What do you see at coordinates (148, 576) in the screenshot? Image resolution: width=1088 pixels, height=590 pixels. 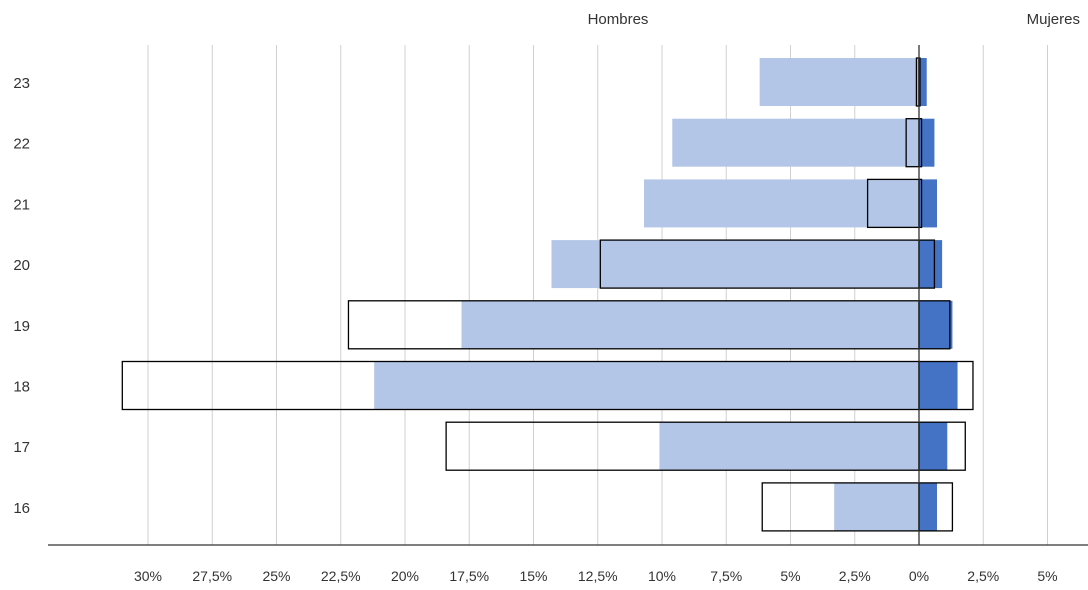 I see `x-tick-label: 30%` at bounding box center [148, 576].